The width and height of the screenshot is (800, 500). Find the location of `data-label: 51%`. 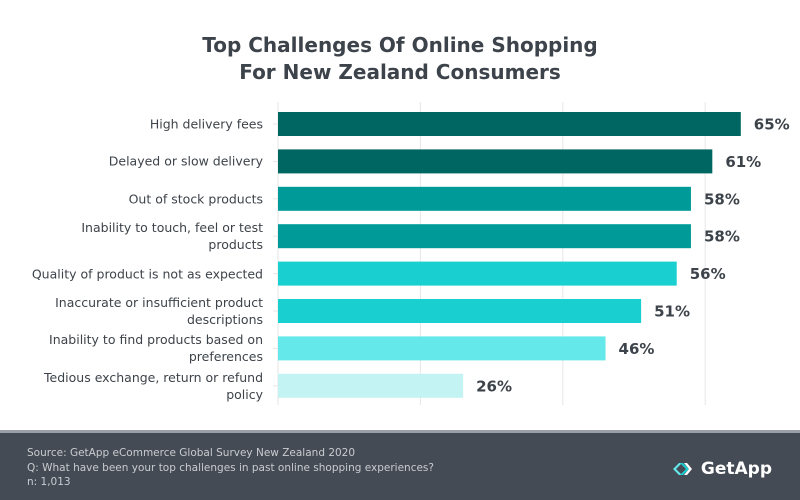

data-label: 51% is located at coordinates (672, 312).